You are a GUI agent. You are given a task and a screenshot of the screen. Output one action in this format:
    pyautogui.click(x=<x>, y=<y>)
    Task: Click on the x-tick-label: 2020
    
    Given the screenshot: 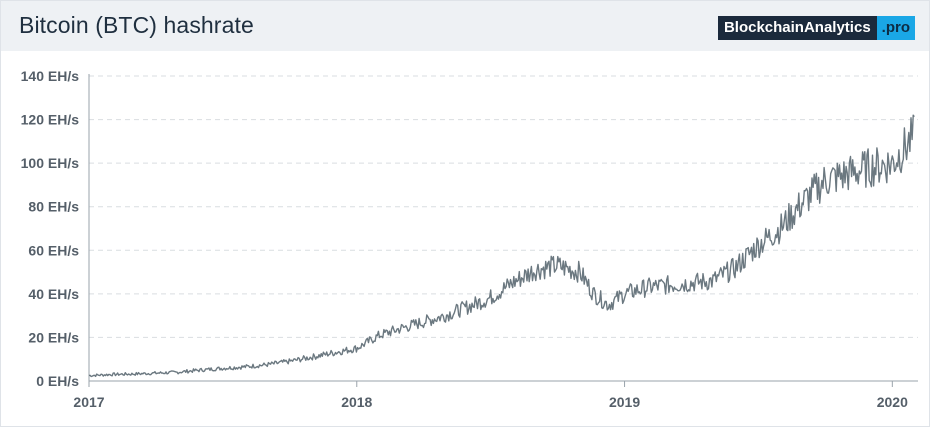 What is the action you would take?
    pyautogui.click(x=892, y=402)
    